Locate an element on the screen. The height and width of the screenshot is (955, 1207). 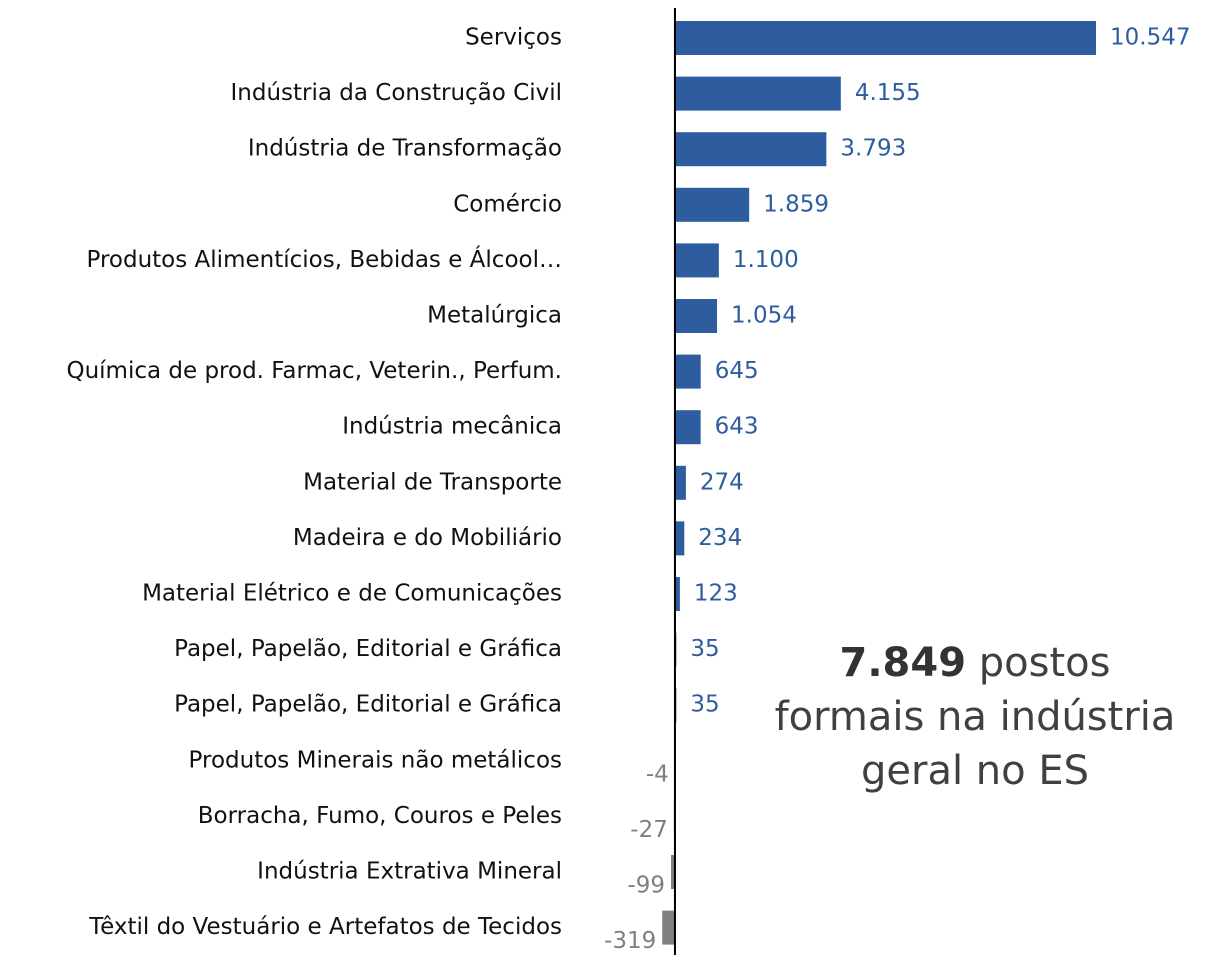
value-label: 234 is located at coordinates (720, 538).